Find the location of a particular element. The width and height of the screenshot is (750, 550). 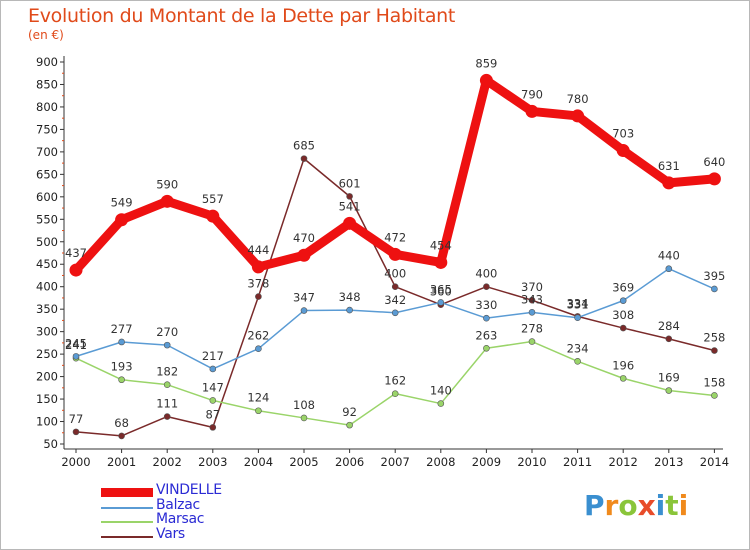

y-tick-label: 450 is located at coordinates (47, 264).